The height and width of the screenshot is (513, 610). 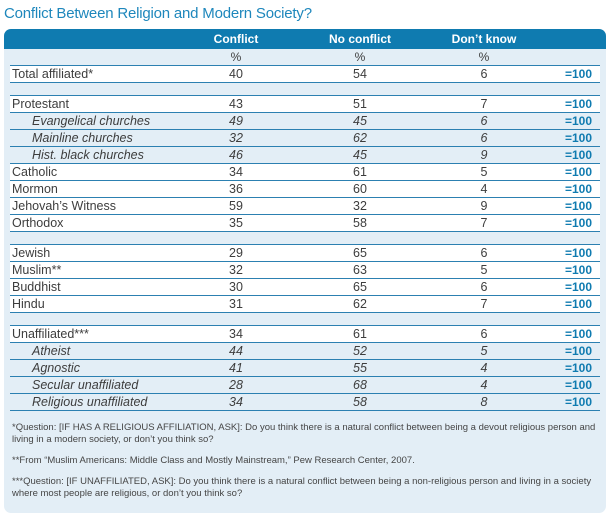 What do you see at coordinates (305, 223) in the screenshot?
I see `table-row: Orthodox 35 58 7 =100` at bounding box center [305, 223].